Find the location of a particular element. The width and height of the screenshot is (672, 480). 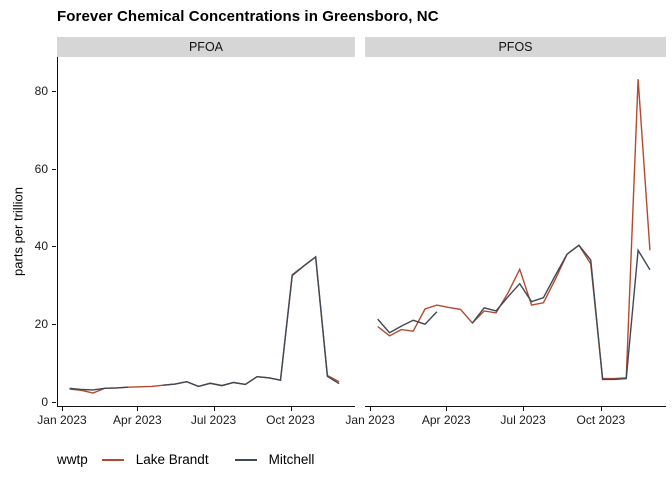

line-lake-brandt-pfoa is located at coordinates (204, 324).